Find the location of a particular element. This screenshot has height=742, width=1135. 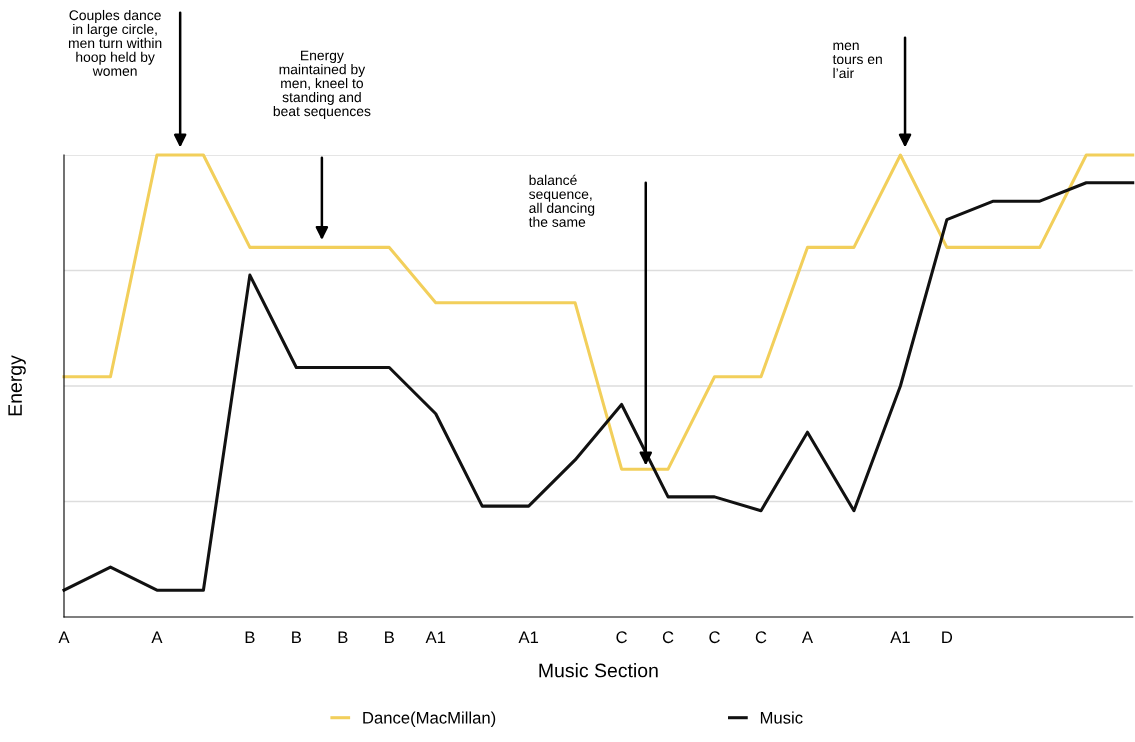

text: Couples dance in large circle, men turn within hoop held by women is located at coordinates (115, 42).